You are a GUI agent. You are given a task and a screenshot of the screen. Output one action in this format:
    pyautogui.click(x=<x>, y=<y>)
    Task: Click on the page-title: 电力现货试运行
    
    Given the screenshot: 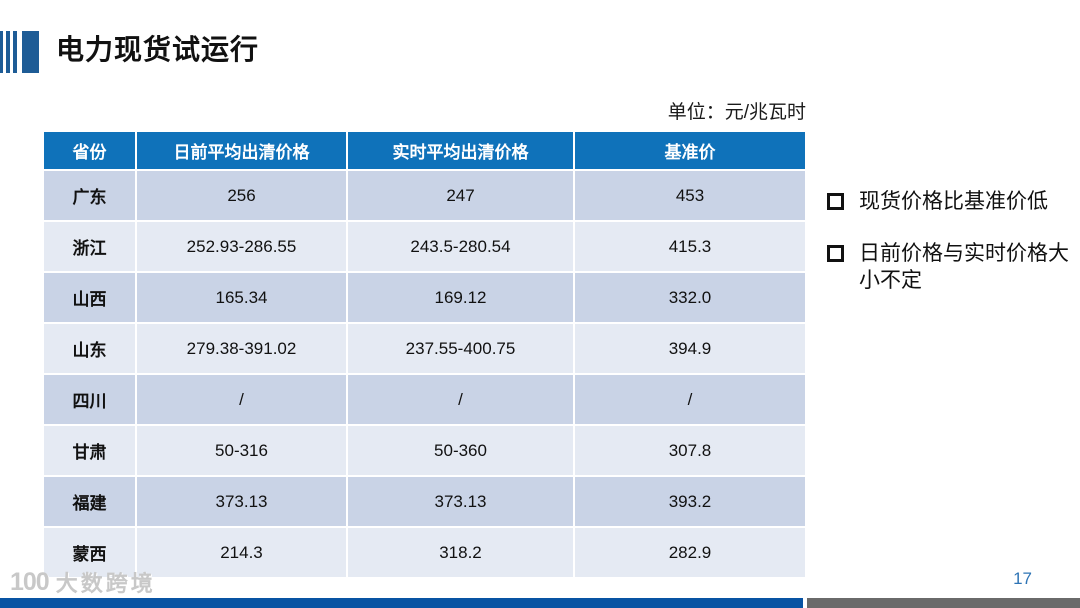 What is the action you would take?
    pyautogui.click(x=158, y=49)
    